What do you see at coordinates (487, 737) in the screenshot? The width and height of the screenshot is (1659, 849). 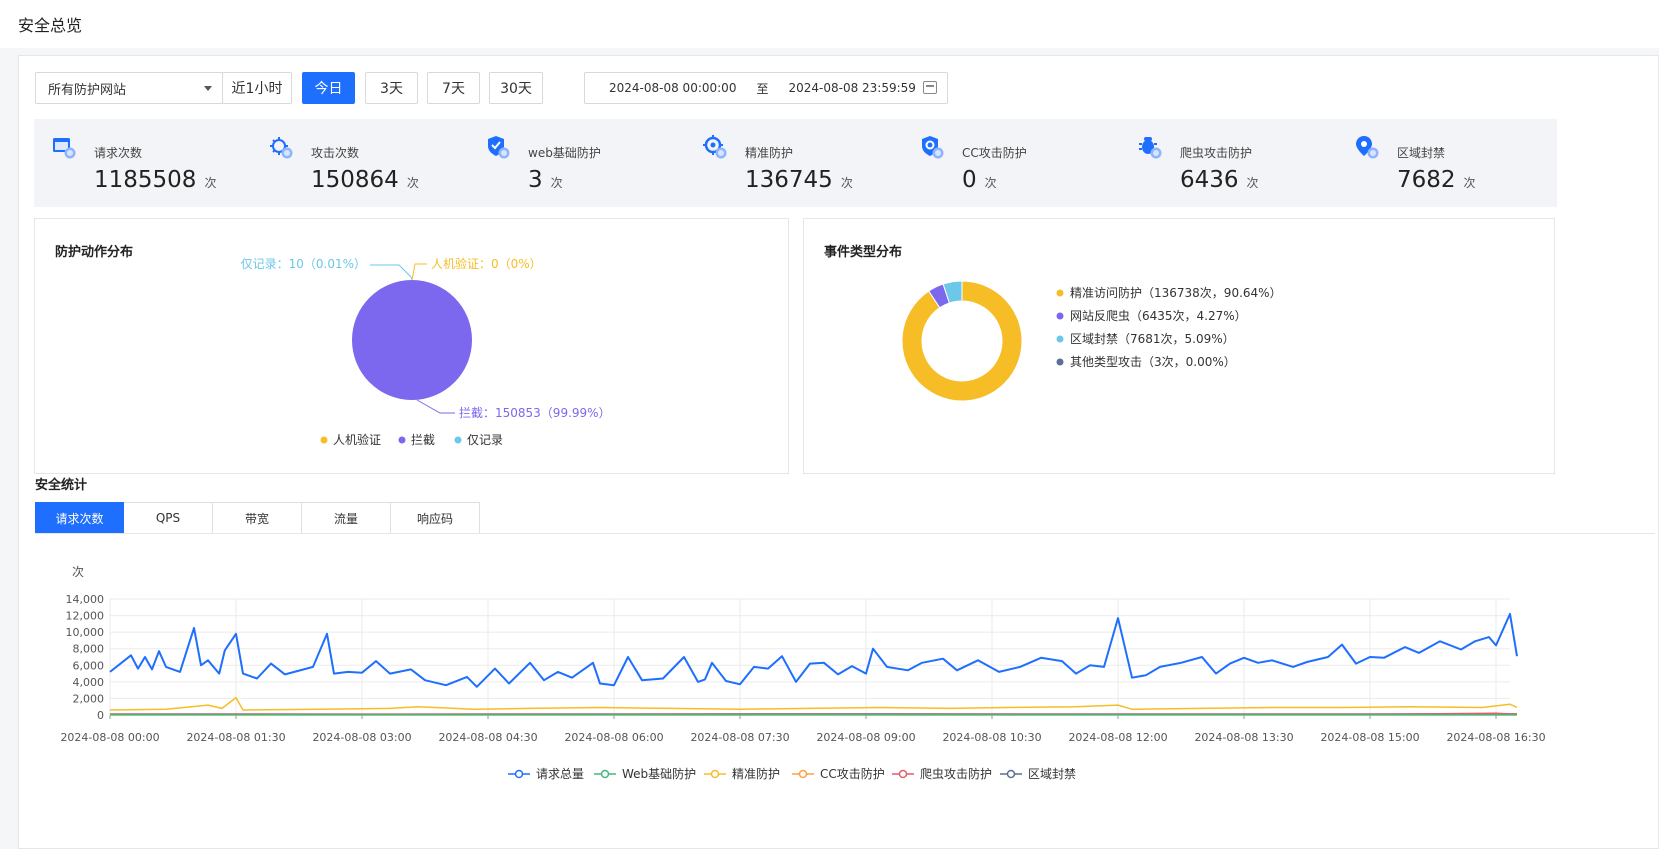 I see `x-tick-label: 2024-08-08 04:30` at bounding box center [487, 737].